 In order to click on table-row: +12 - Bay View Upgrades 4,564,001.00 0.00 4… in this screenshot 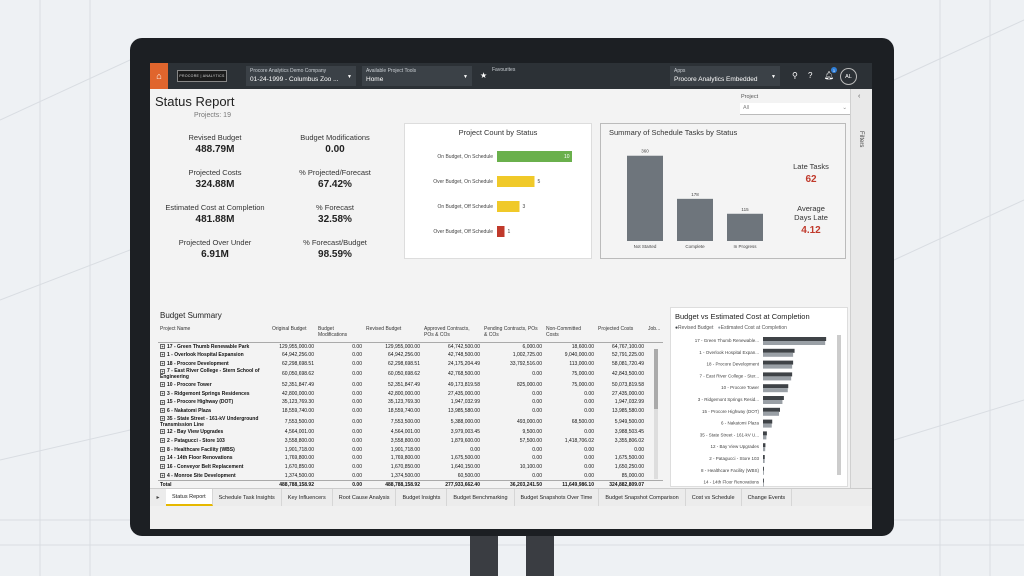, I will do `click(410, 432)`.